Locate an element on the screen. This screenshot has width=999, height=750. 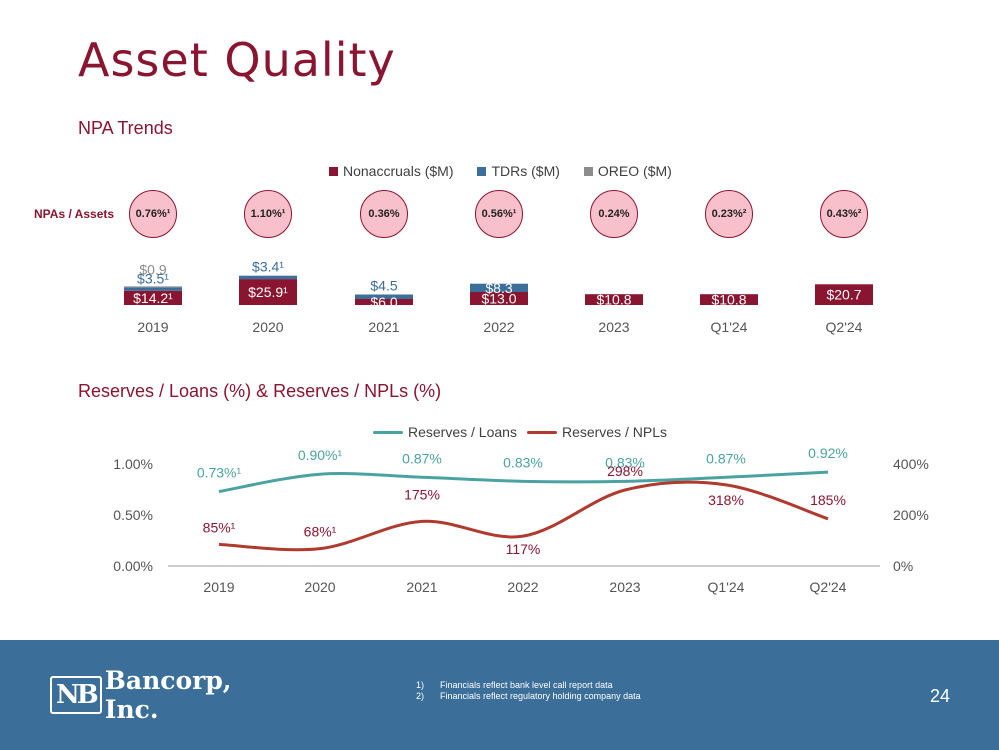
left-axis-tick: 0.50% is located at coordinates (133, 515).